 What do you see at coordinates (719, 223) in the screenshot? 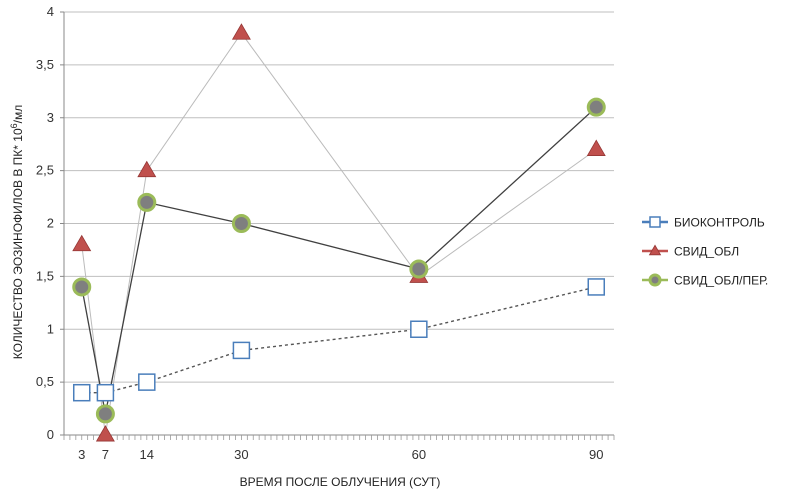
I see `legend-label-0: БИОКОНТРОЛЬ` at bounding box center [719, 223].